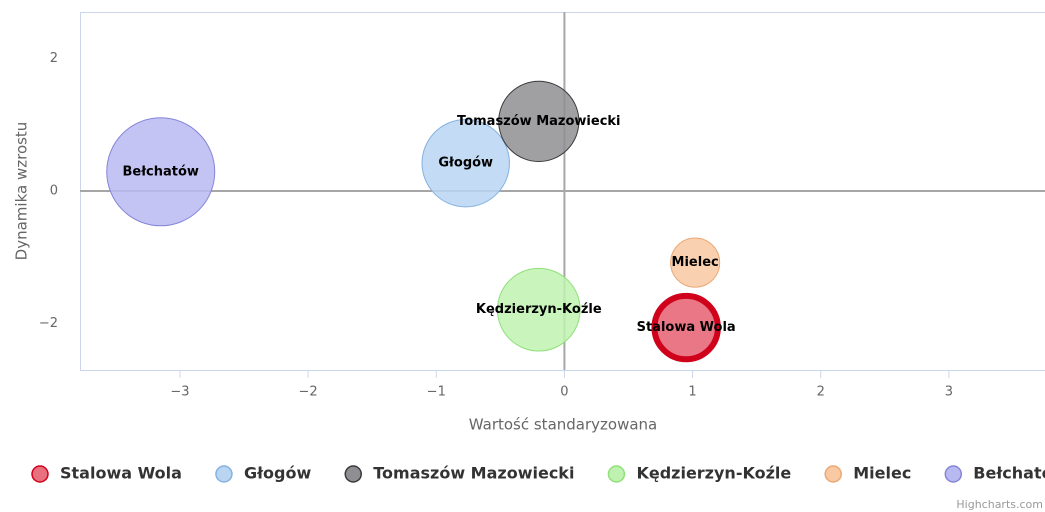 Image resolution: width=1045 pixels, height=512 pixels. I want to click on bubble-label: Mielec, so click(695, 262).